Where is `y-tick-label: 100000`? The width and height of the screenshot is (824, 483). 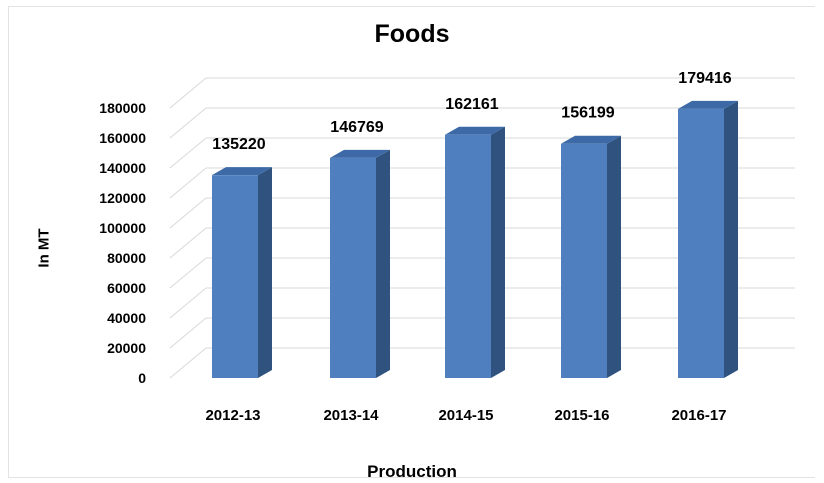
y-tick-label: 100000 is located at coordinates (122, 228).